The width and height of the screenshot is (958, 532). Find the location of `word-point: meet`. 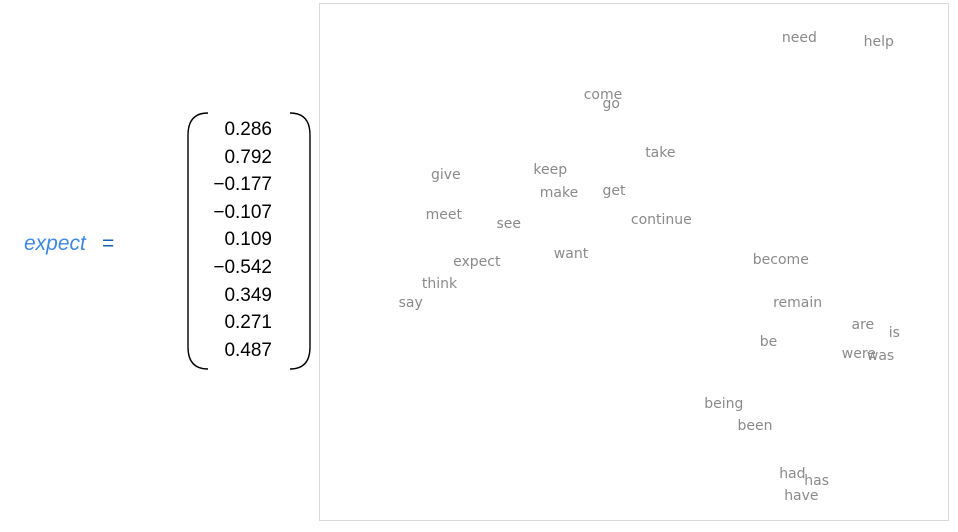

word-point: meet is located at coordinates (443, 215).